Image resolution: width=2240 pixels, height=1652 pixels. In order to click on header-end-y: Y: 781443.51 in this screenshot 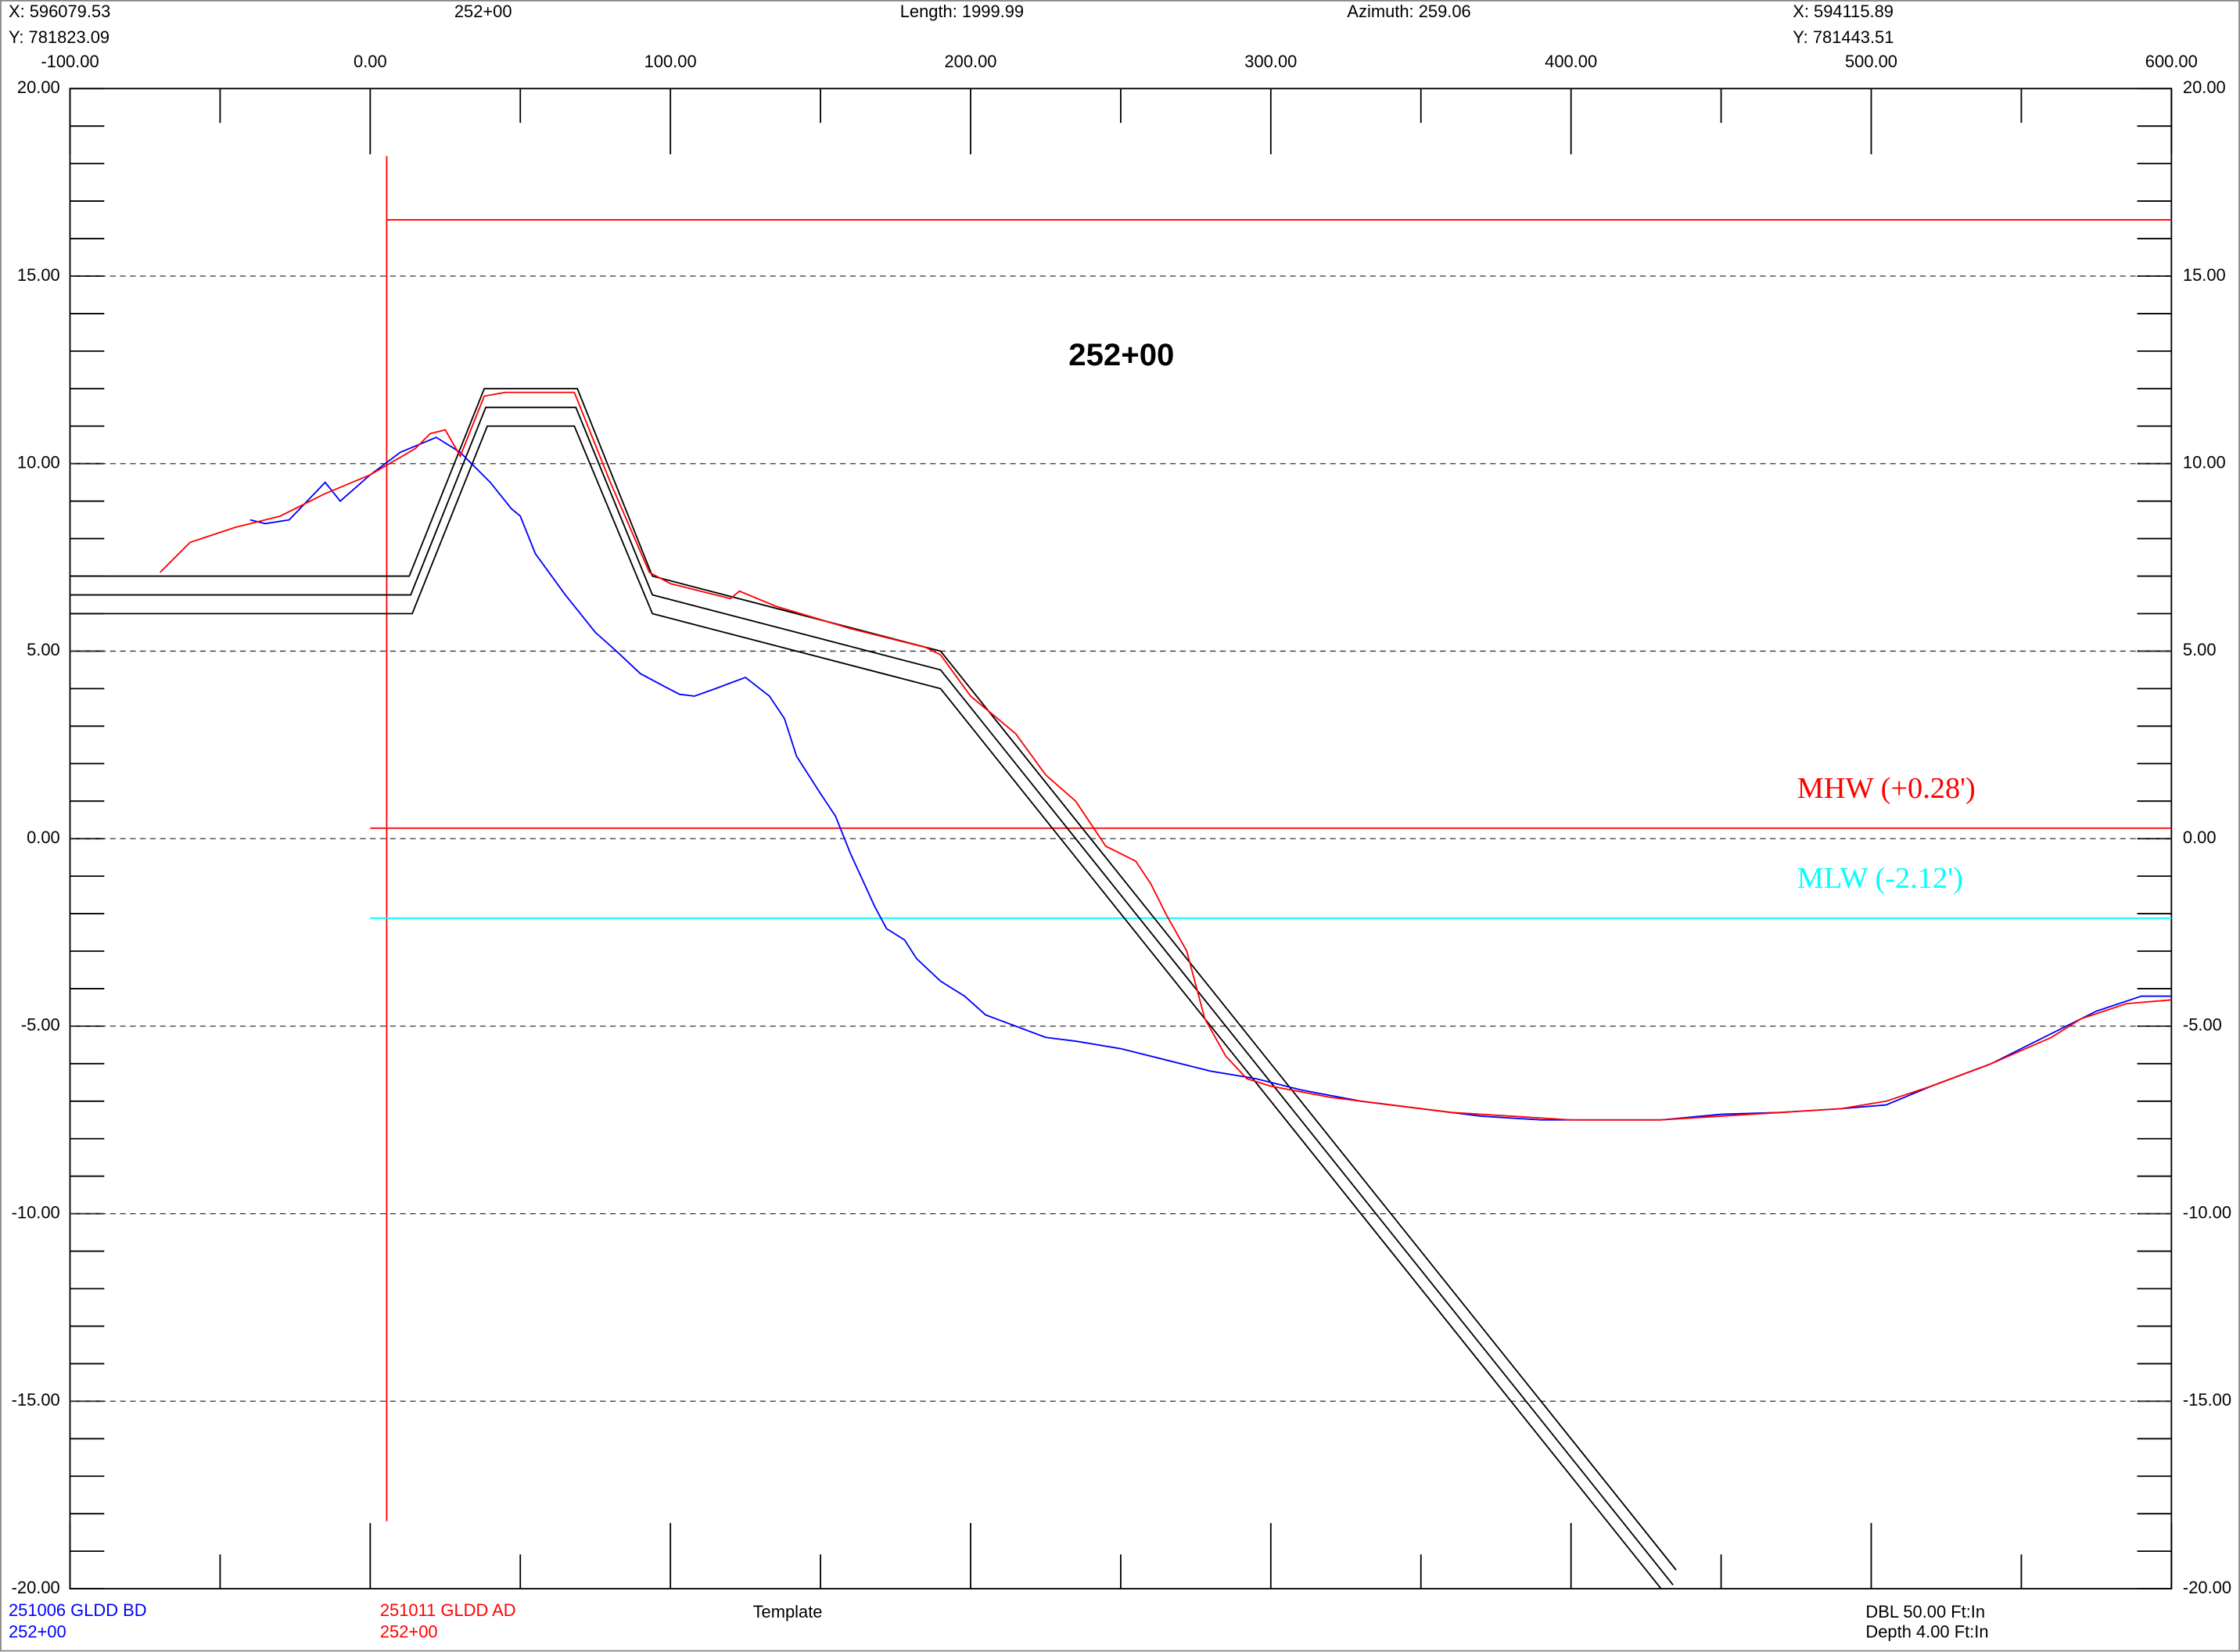, I will do `click(1843, 37)`.